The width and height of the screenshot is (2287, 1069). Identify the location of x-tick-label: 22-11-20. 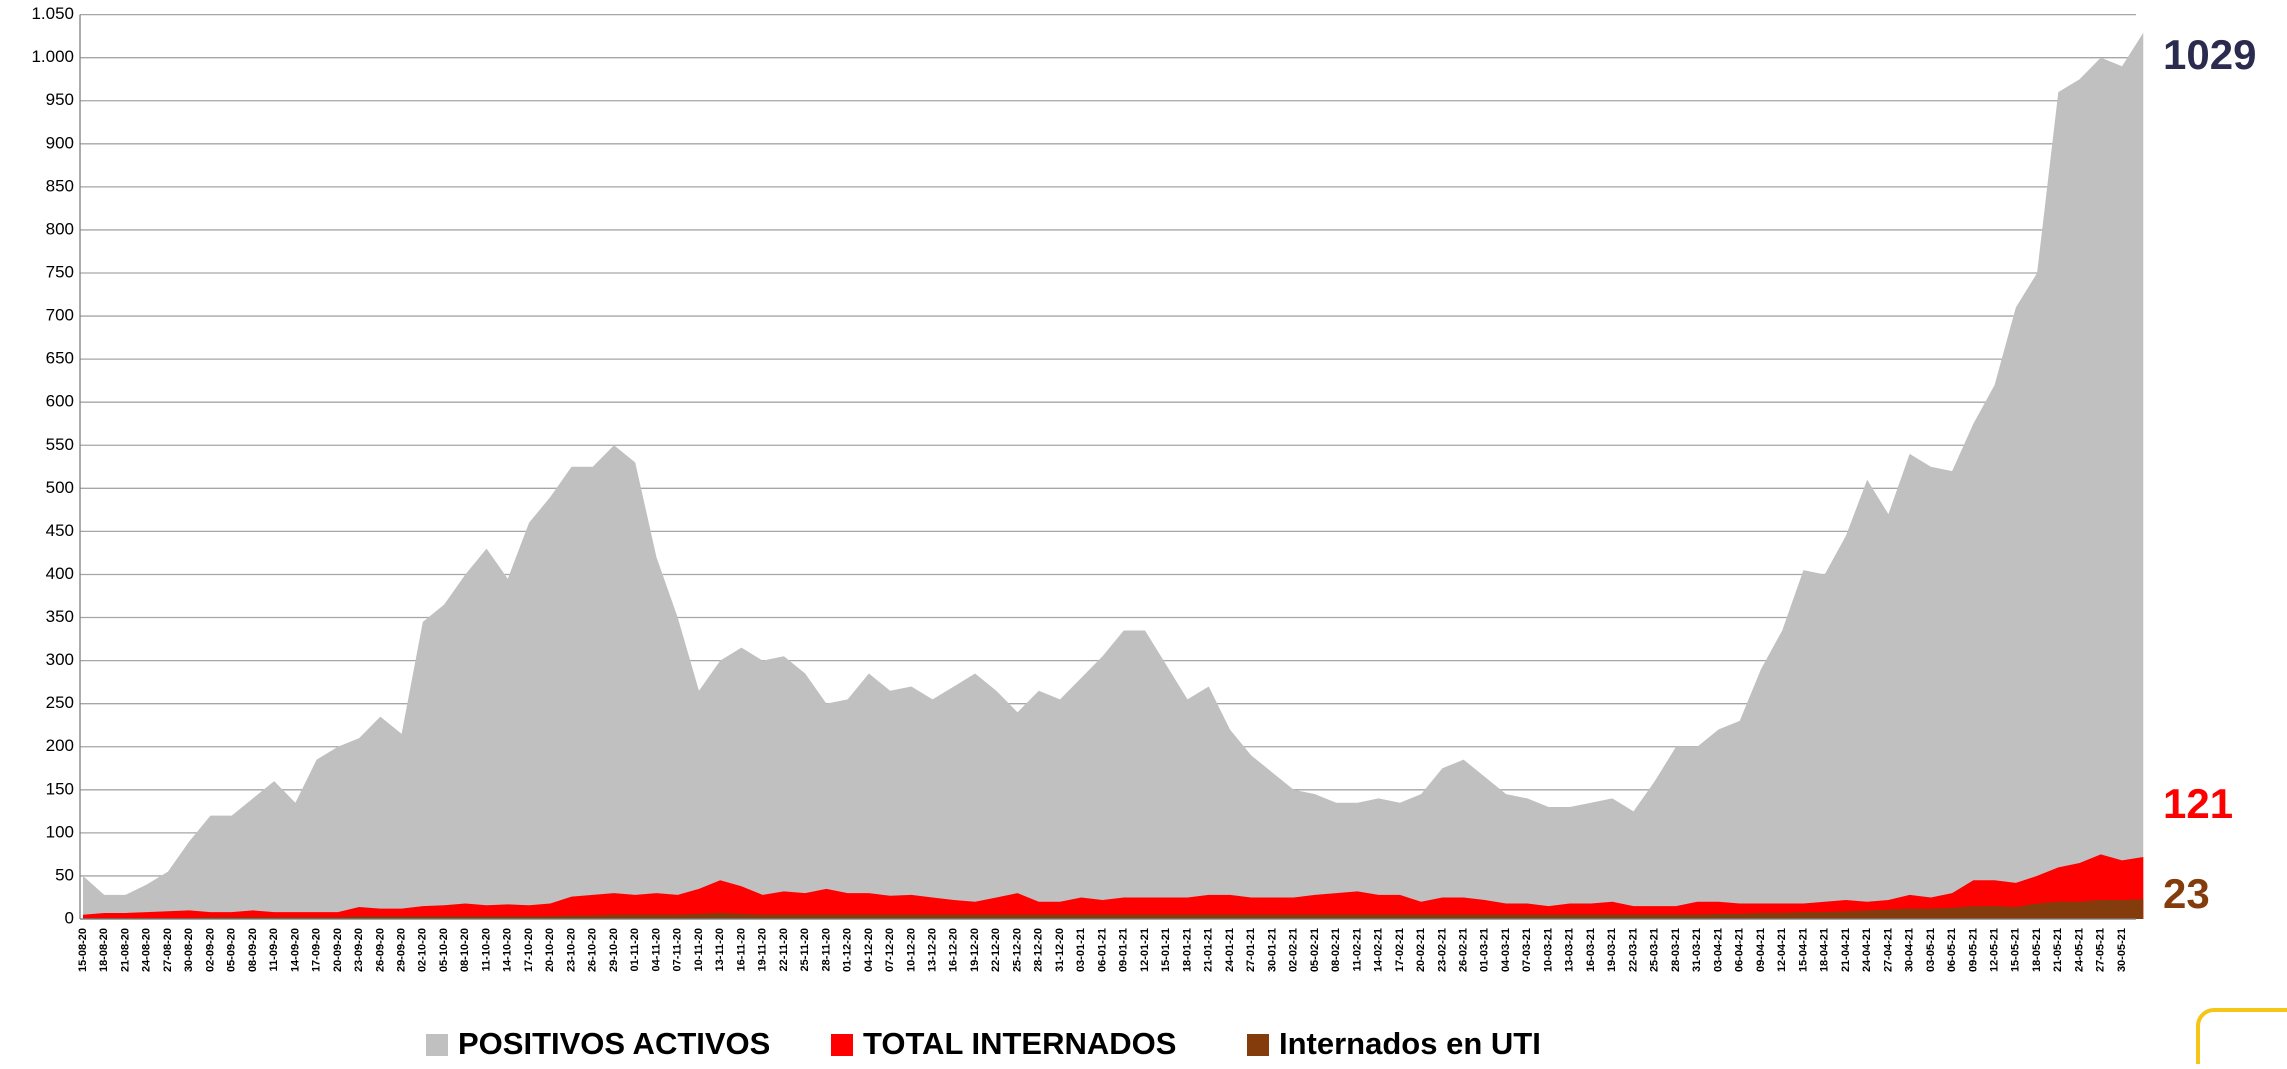
(784, 949).